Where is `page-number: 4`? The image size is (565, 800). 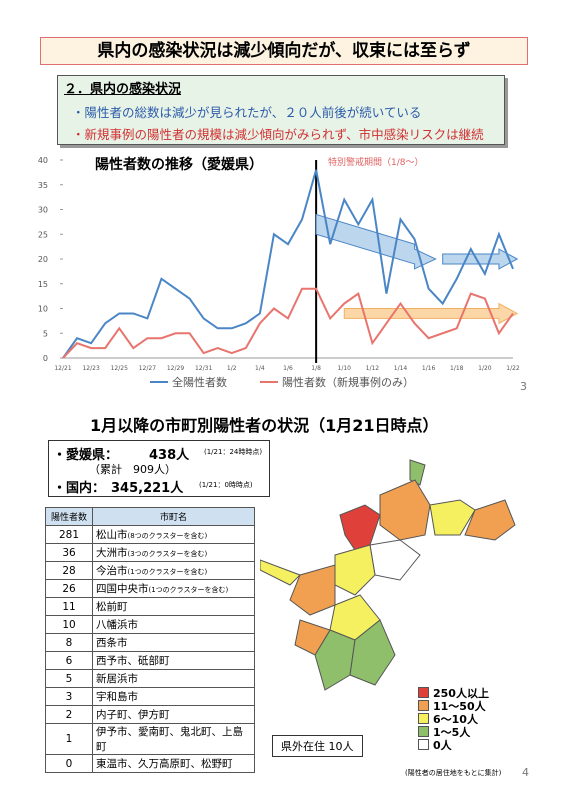 page-number: 4 is located at coordinates (525, 772).